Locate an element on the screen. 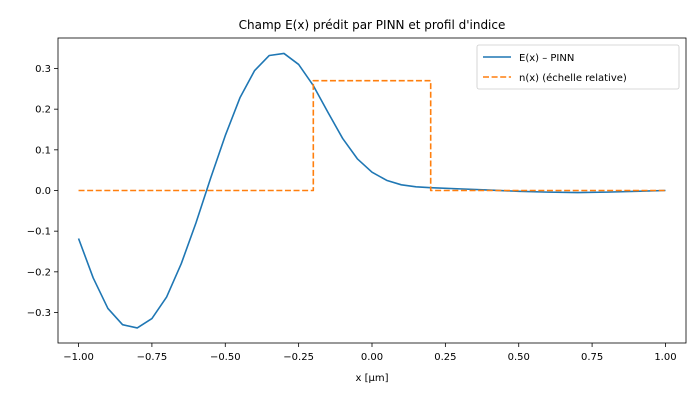  y-tick-label: −0.1 is located at coordinates (39, 232).